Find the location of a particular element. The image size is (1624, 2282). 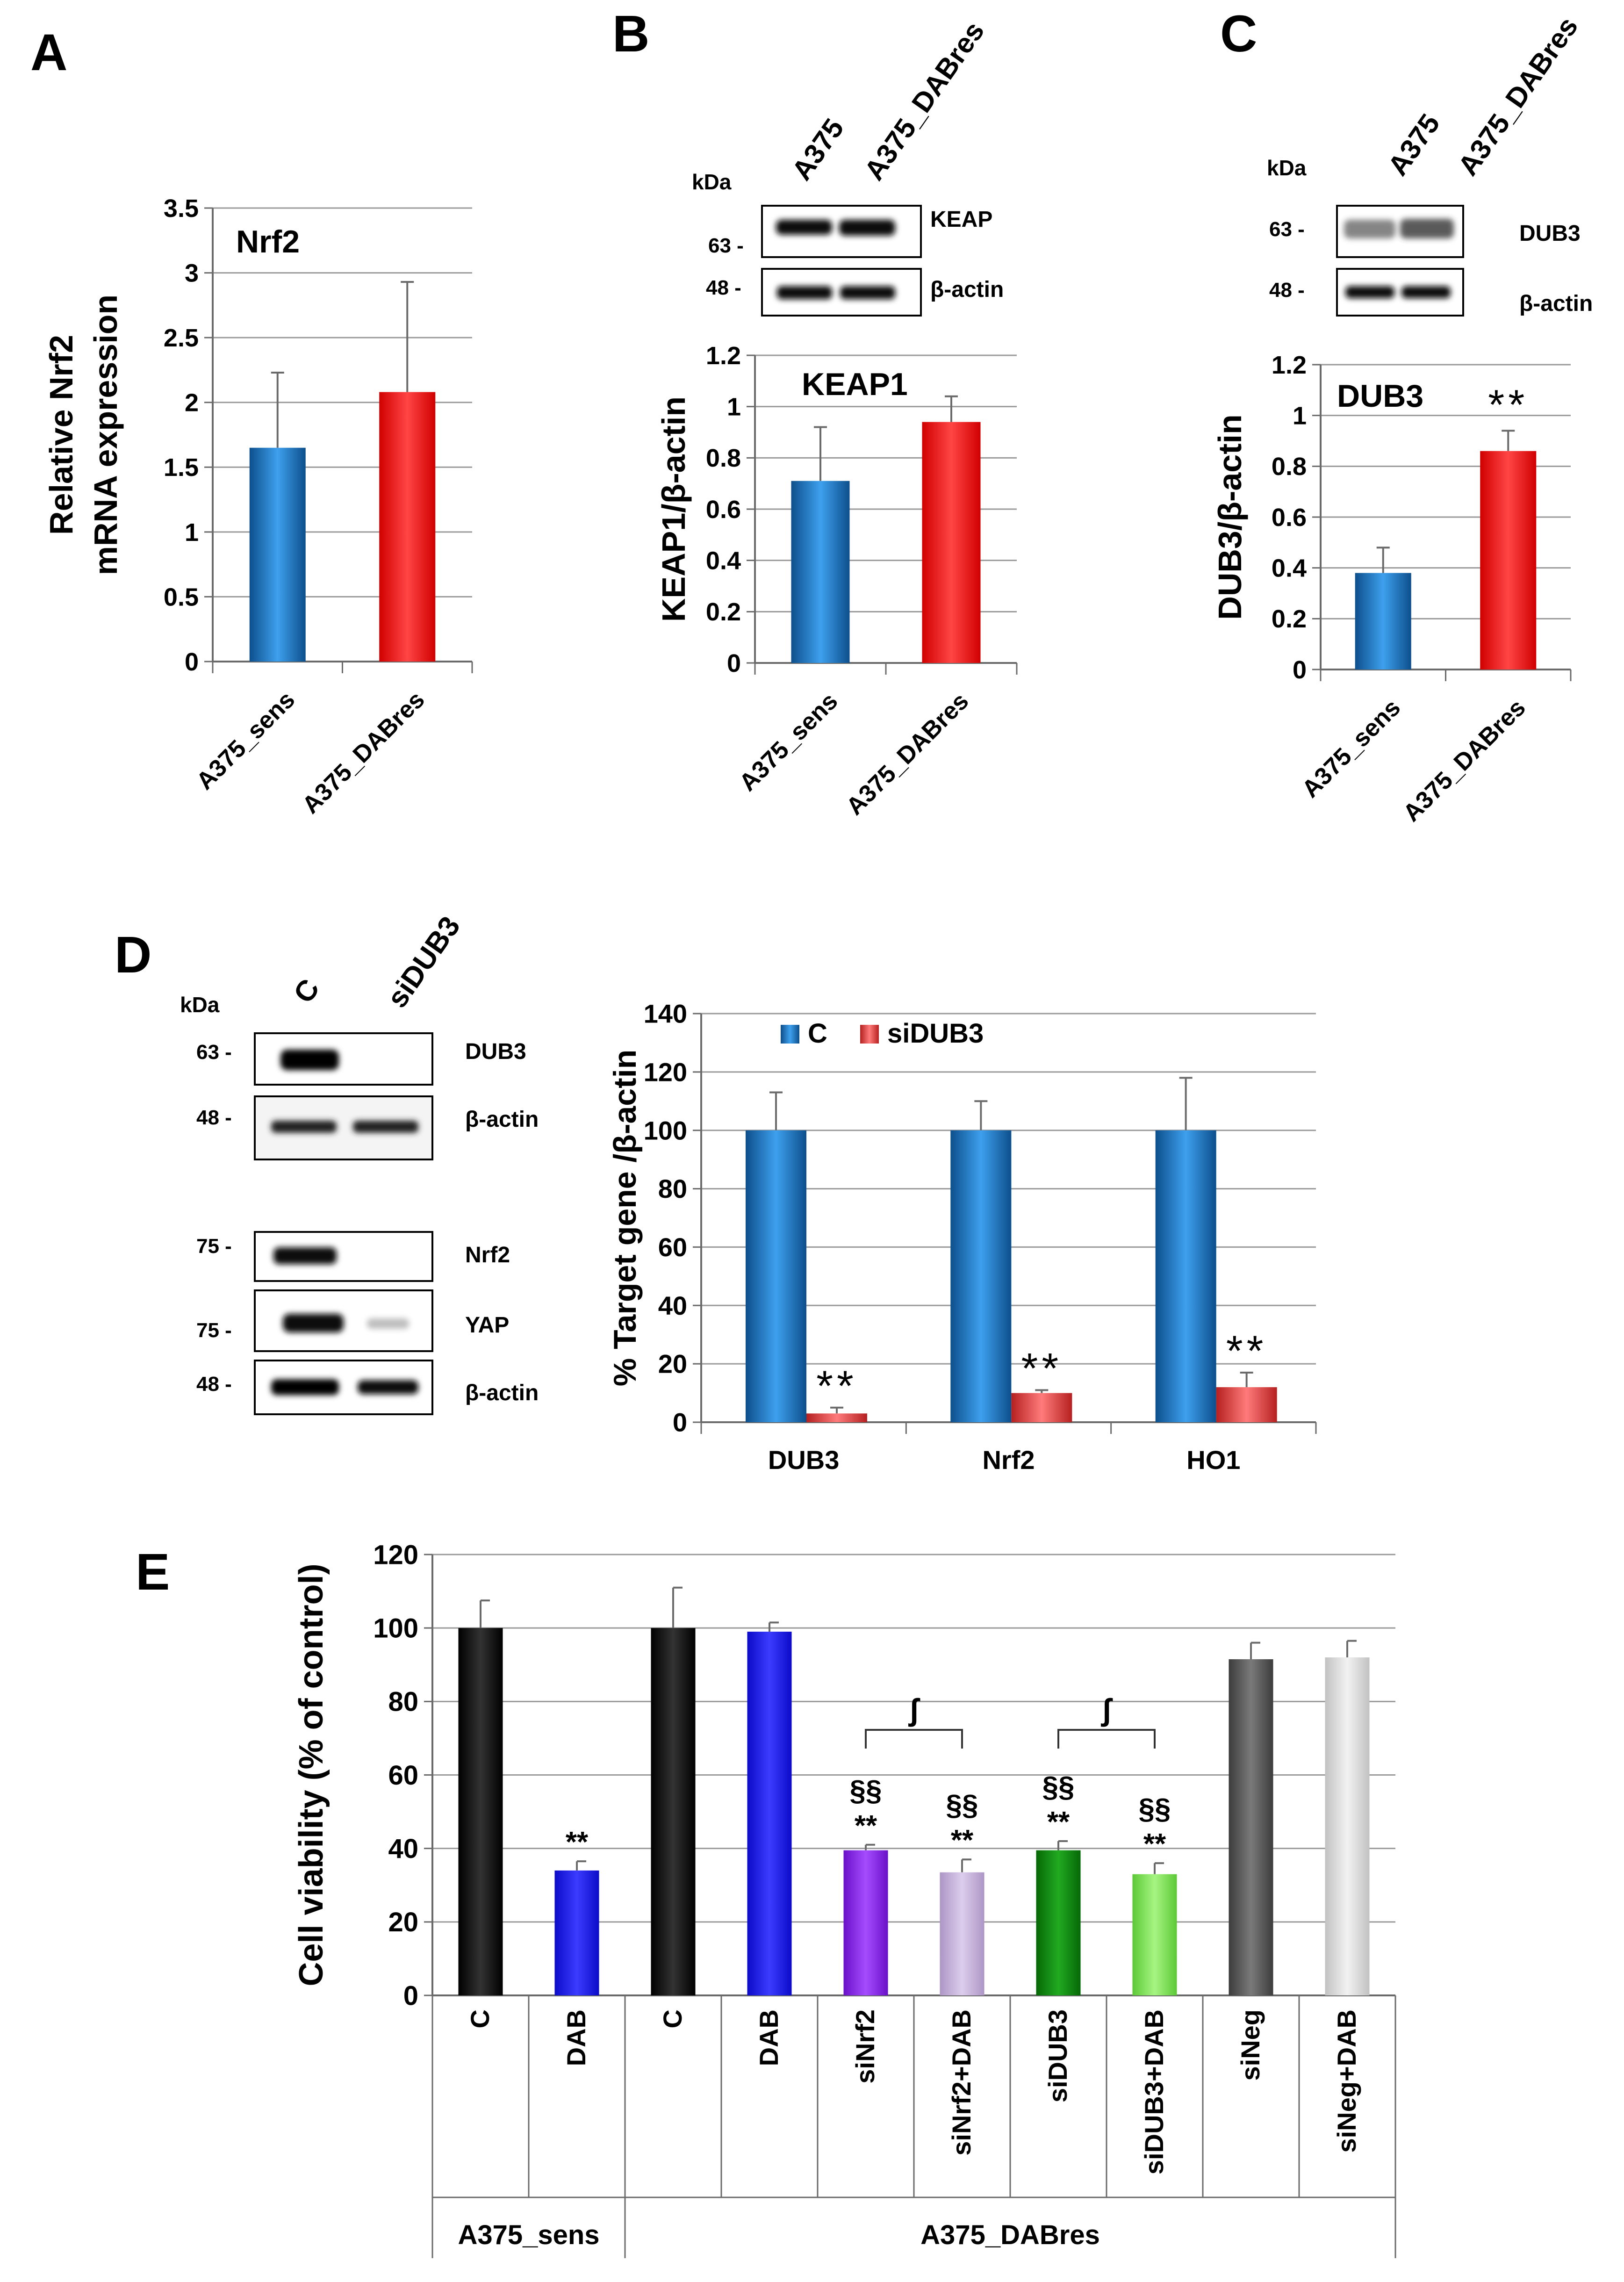

blot-b-lane-1: A375 is located at coordinates (818, 149).